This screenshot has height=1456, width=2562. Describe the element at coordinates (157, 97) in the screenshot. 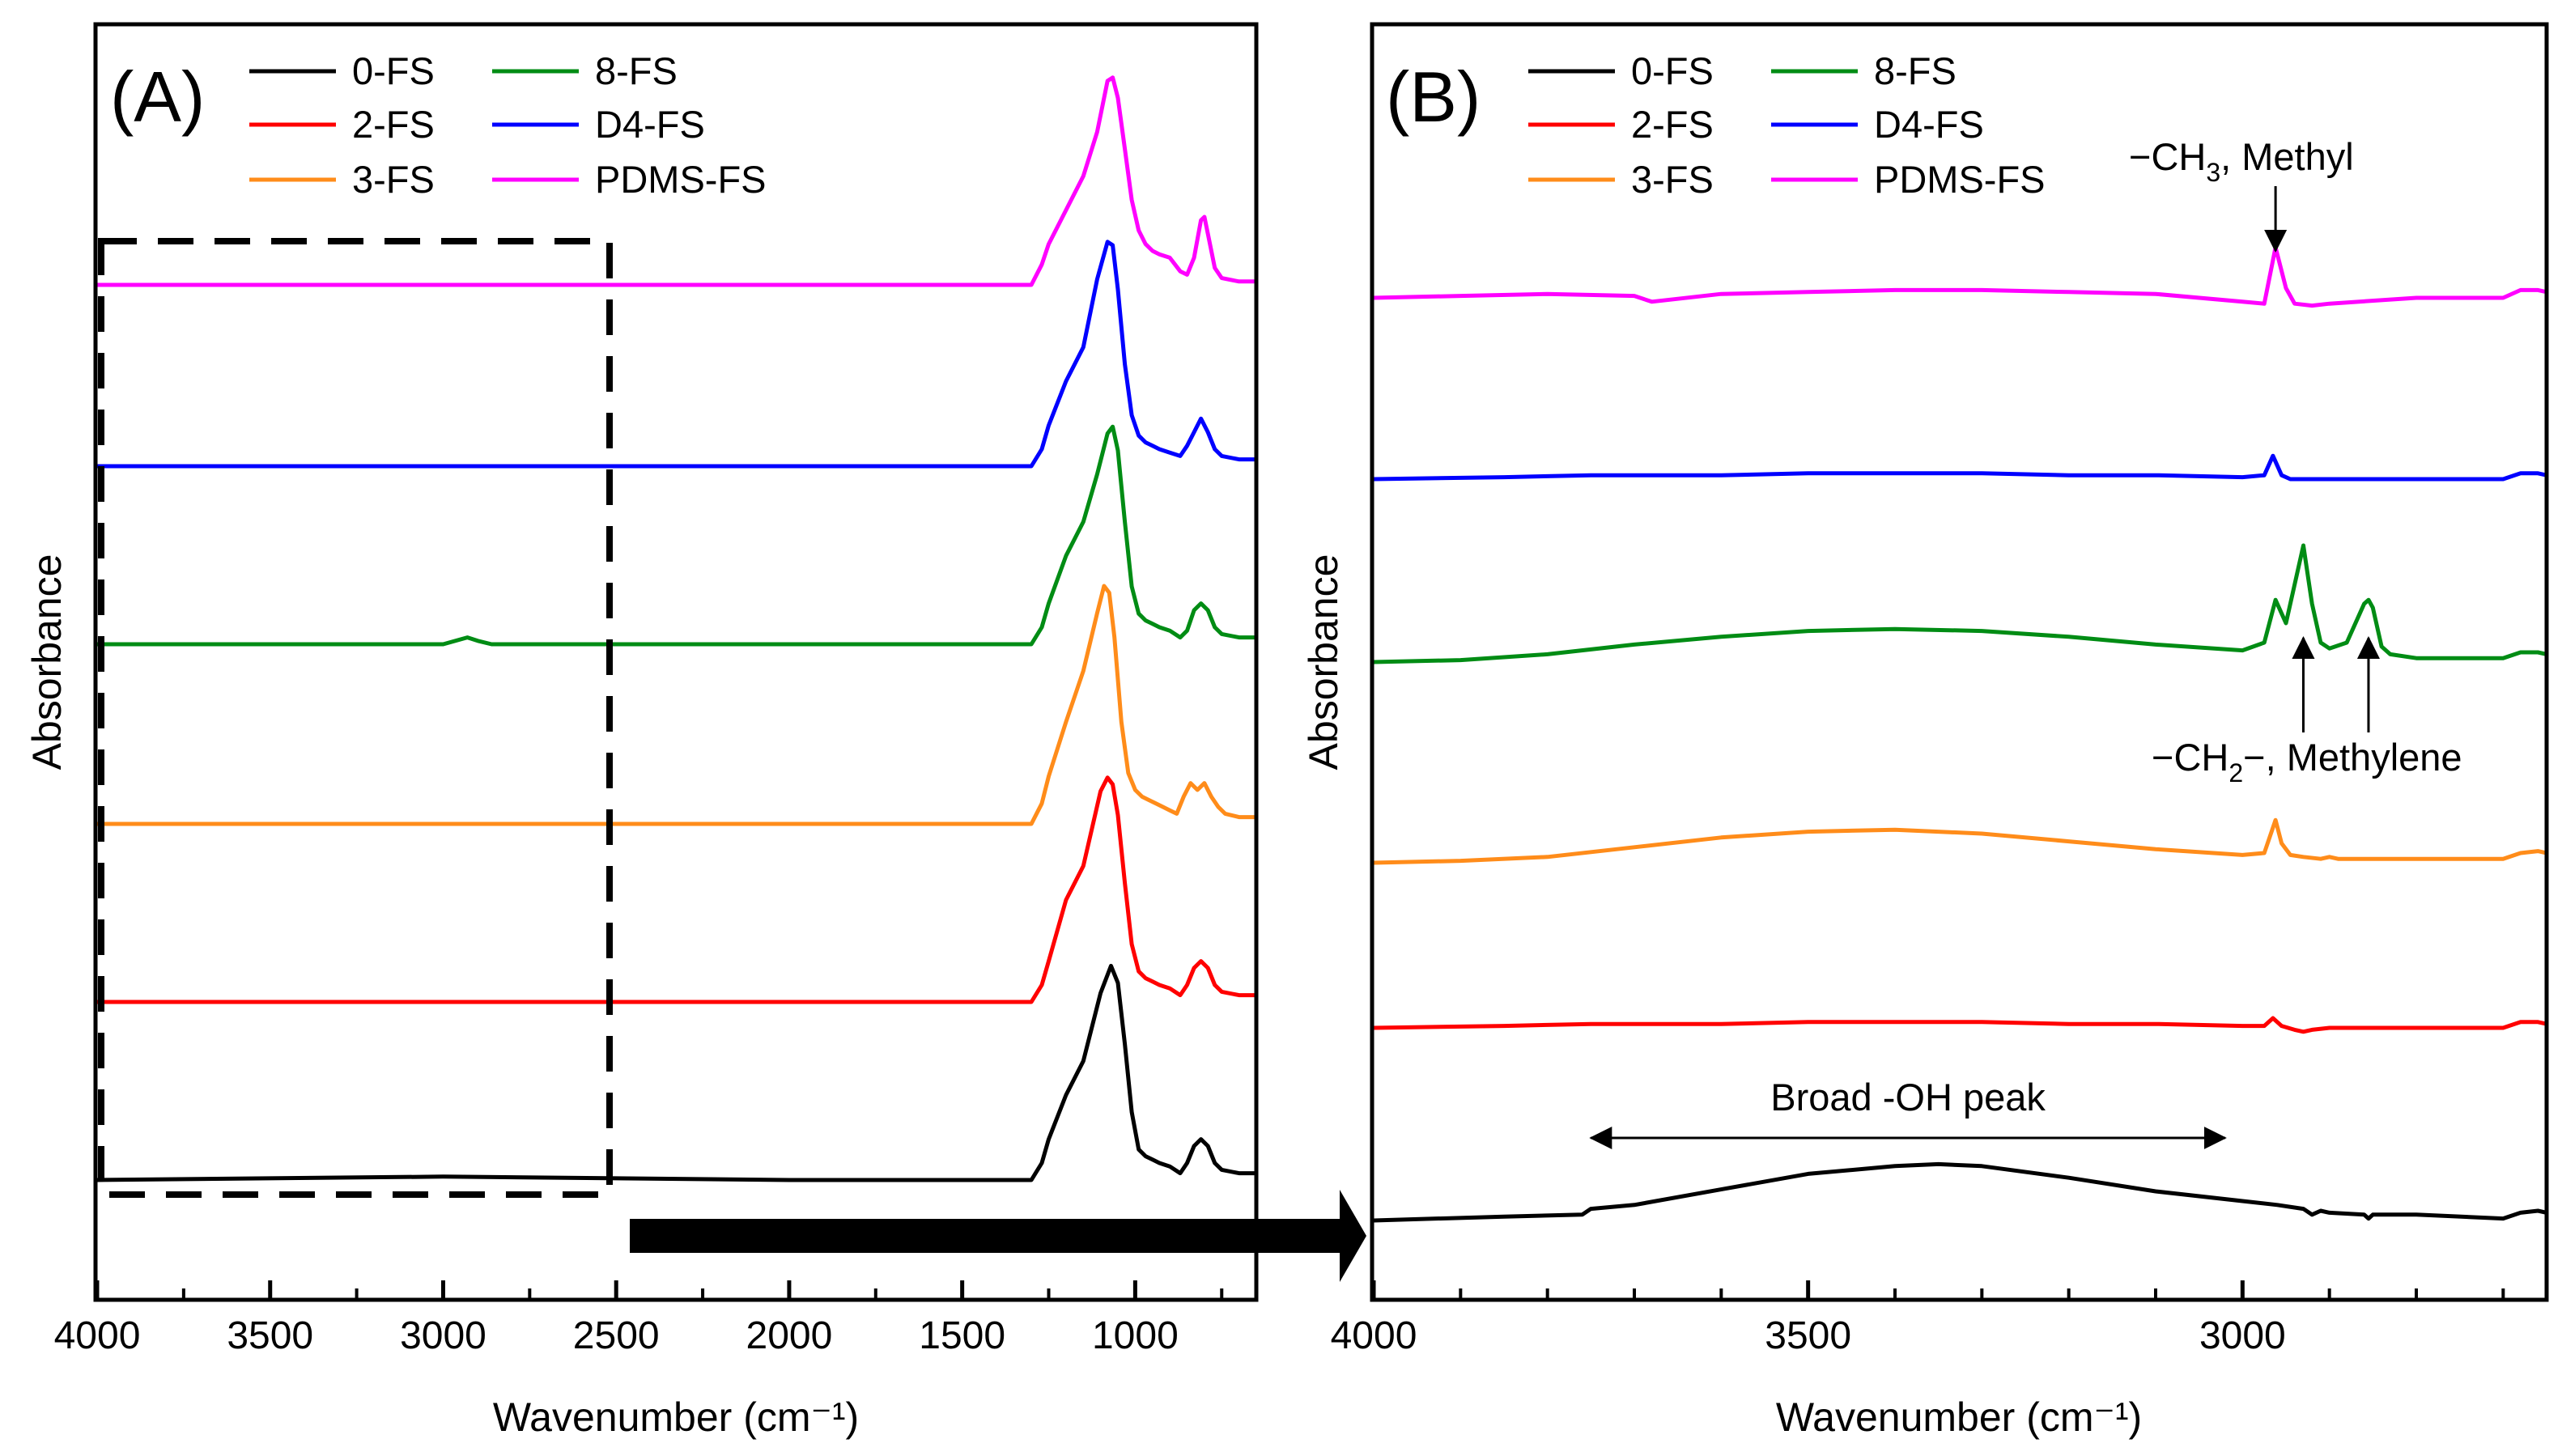

I see `panel-a-label: (A)` at that location.